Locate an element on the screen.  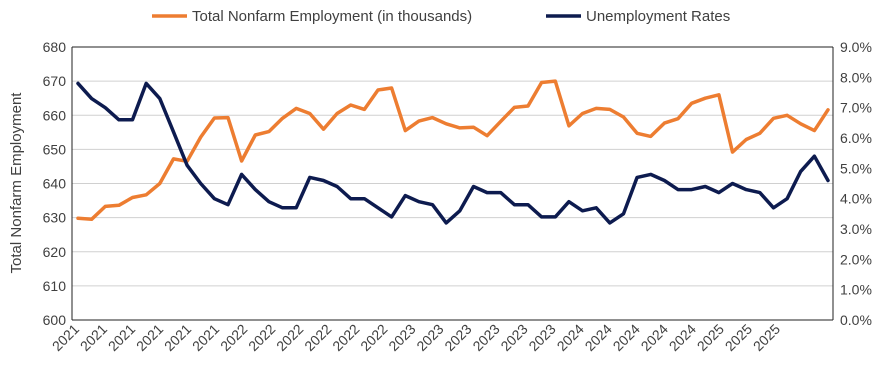
right-tick-label: 0.0% is located at coordinates (856, 320).